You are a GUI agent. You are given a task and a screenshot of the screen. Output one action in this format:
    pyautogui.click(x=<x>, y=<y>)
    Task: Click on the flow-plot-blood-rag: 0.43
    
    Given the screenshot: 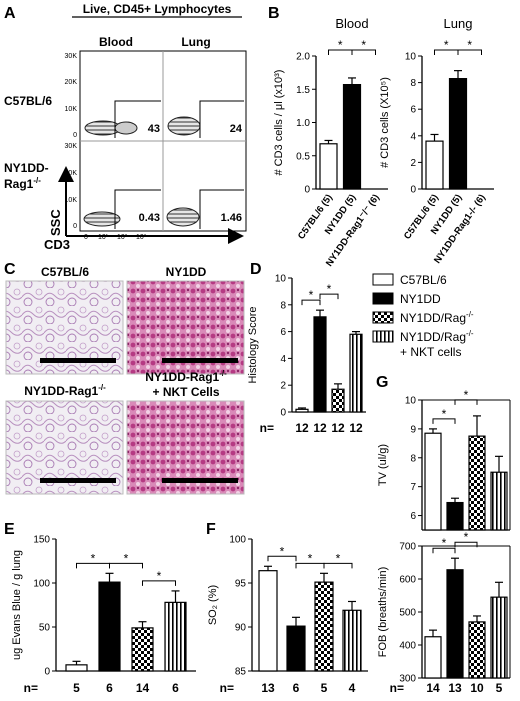 What is the action you would take?
    pyautogui.click(x=122, y=209)
    